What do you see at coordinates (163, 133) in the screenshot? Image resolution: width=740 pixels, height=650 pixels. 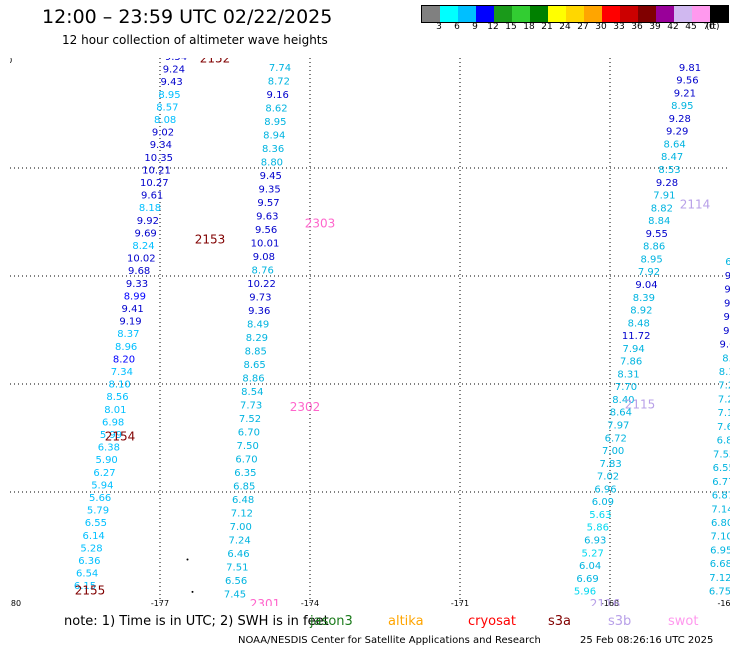 I see `wave-height-value: 9.02` at bounding box center [163, 133].